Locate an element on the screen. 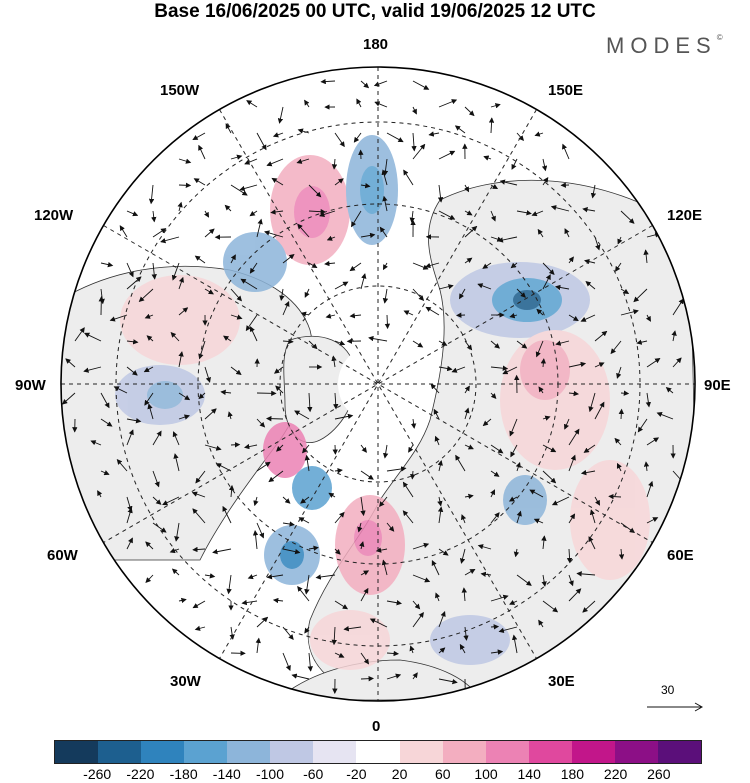  colorbar-tick-label: -140 is located at coordinates (226, 774).